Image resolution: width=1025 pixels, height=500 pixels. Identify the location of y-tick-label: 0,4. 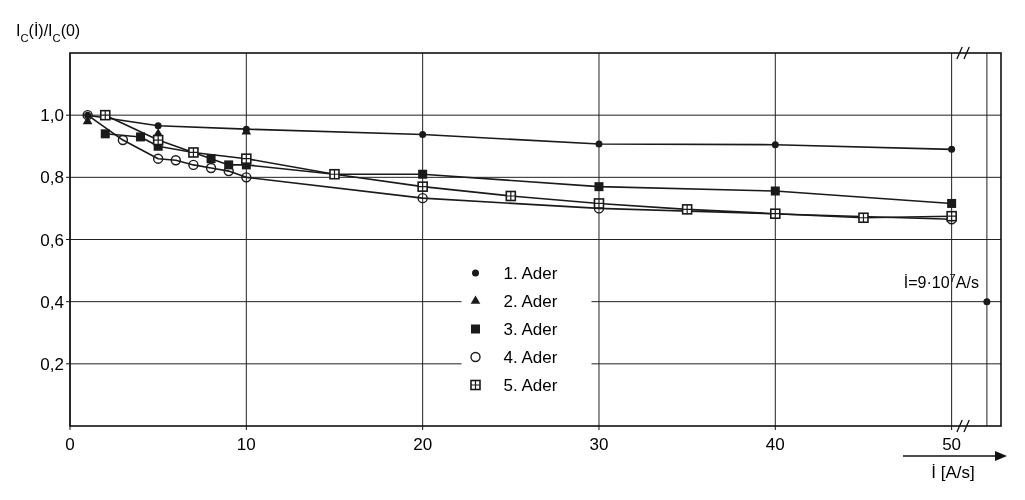
(52, 302).